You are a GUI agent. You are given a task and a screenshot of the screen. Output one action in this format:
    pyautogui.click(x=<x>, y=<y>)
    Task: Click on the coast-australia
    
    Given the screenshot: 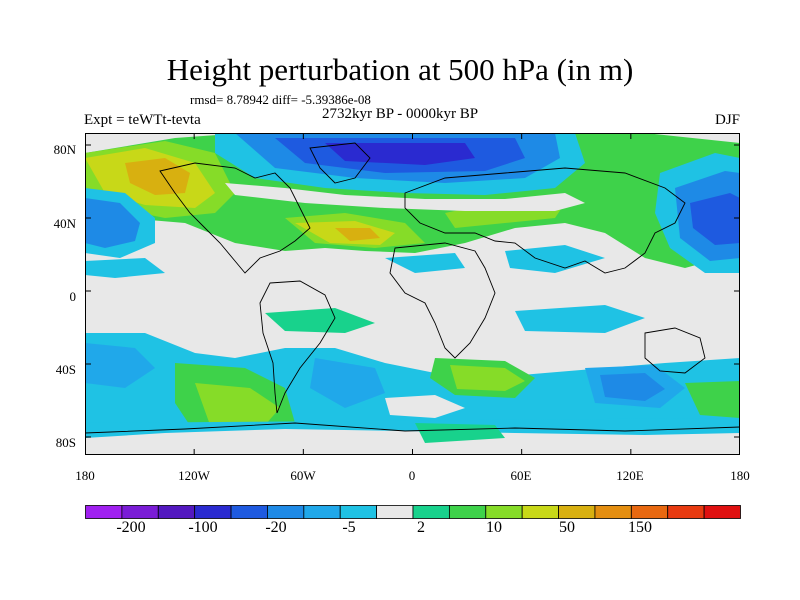 What is the action you would take?
    pyautogui.click(x=675, y=350)
    